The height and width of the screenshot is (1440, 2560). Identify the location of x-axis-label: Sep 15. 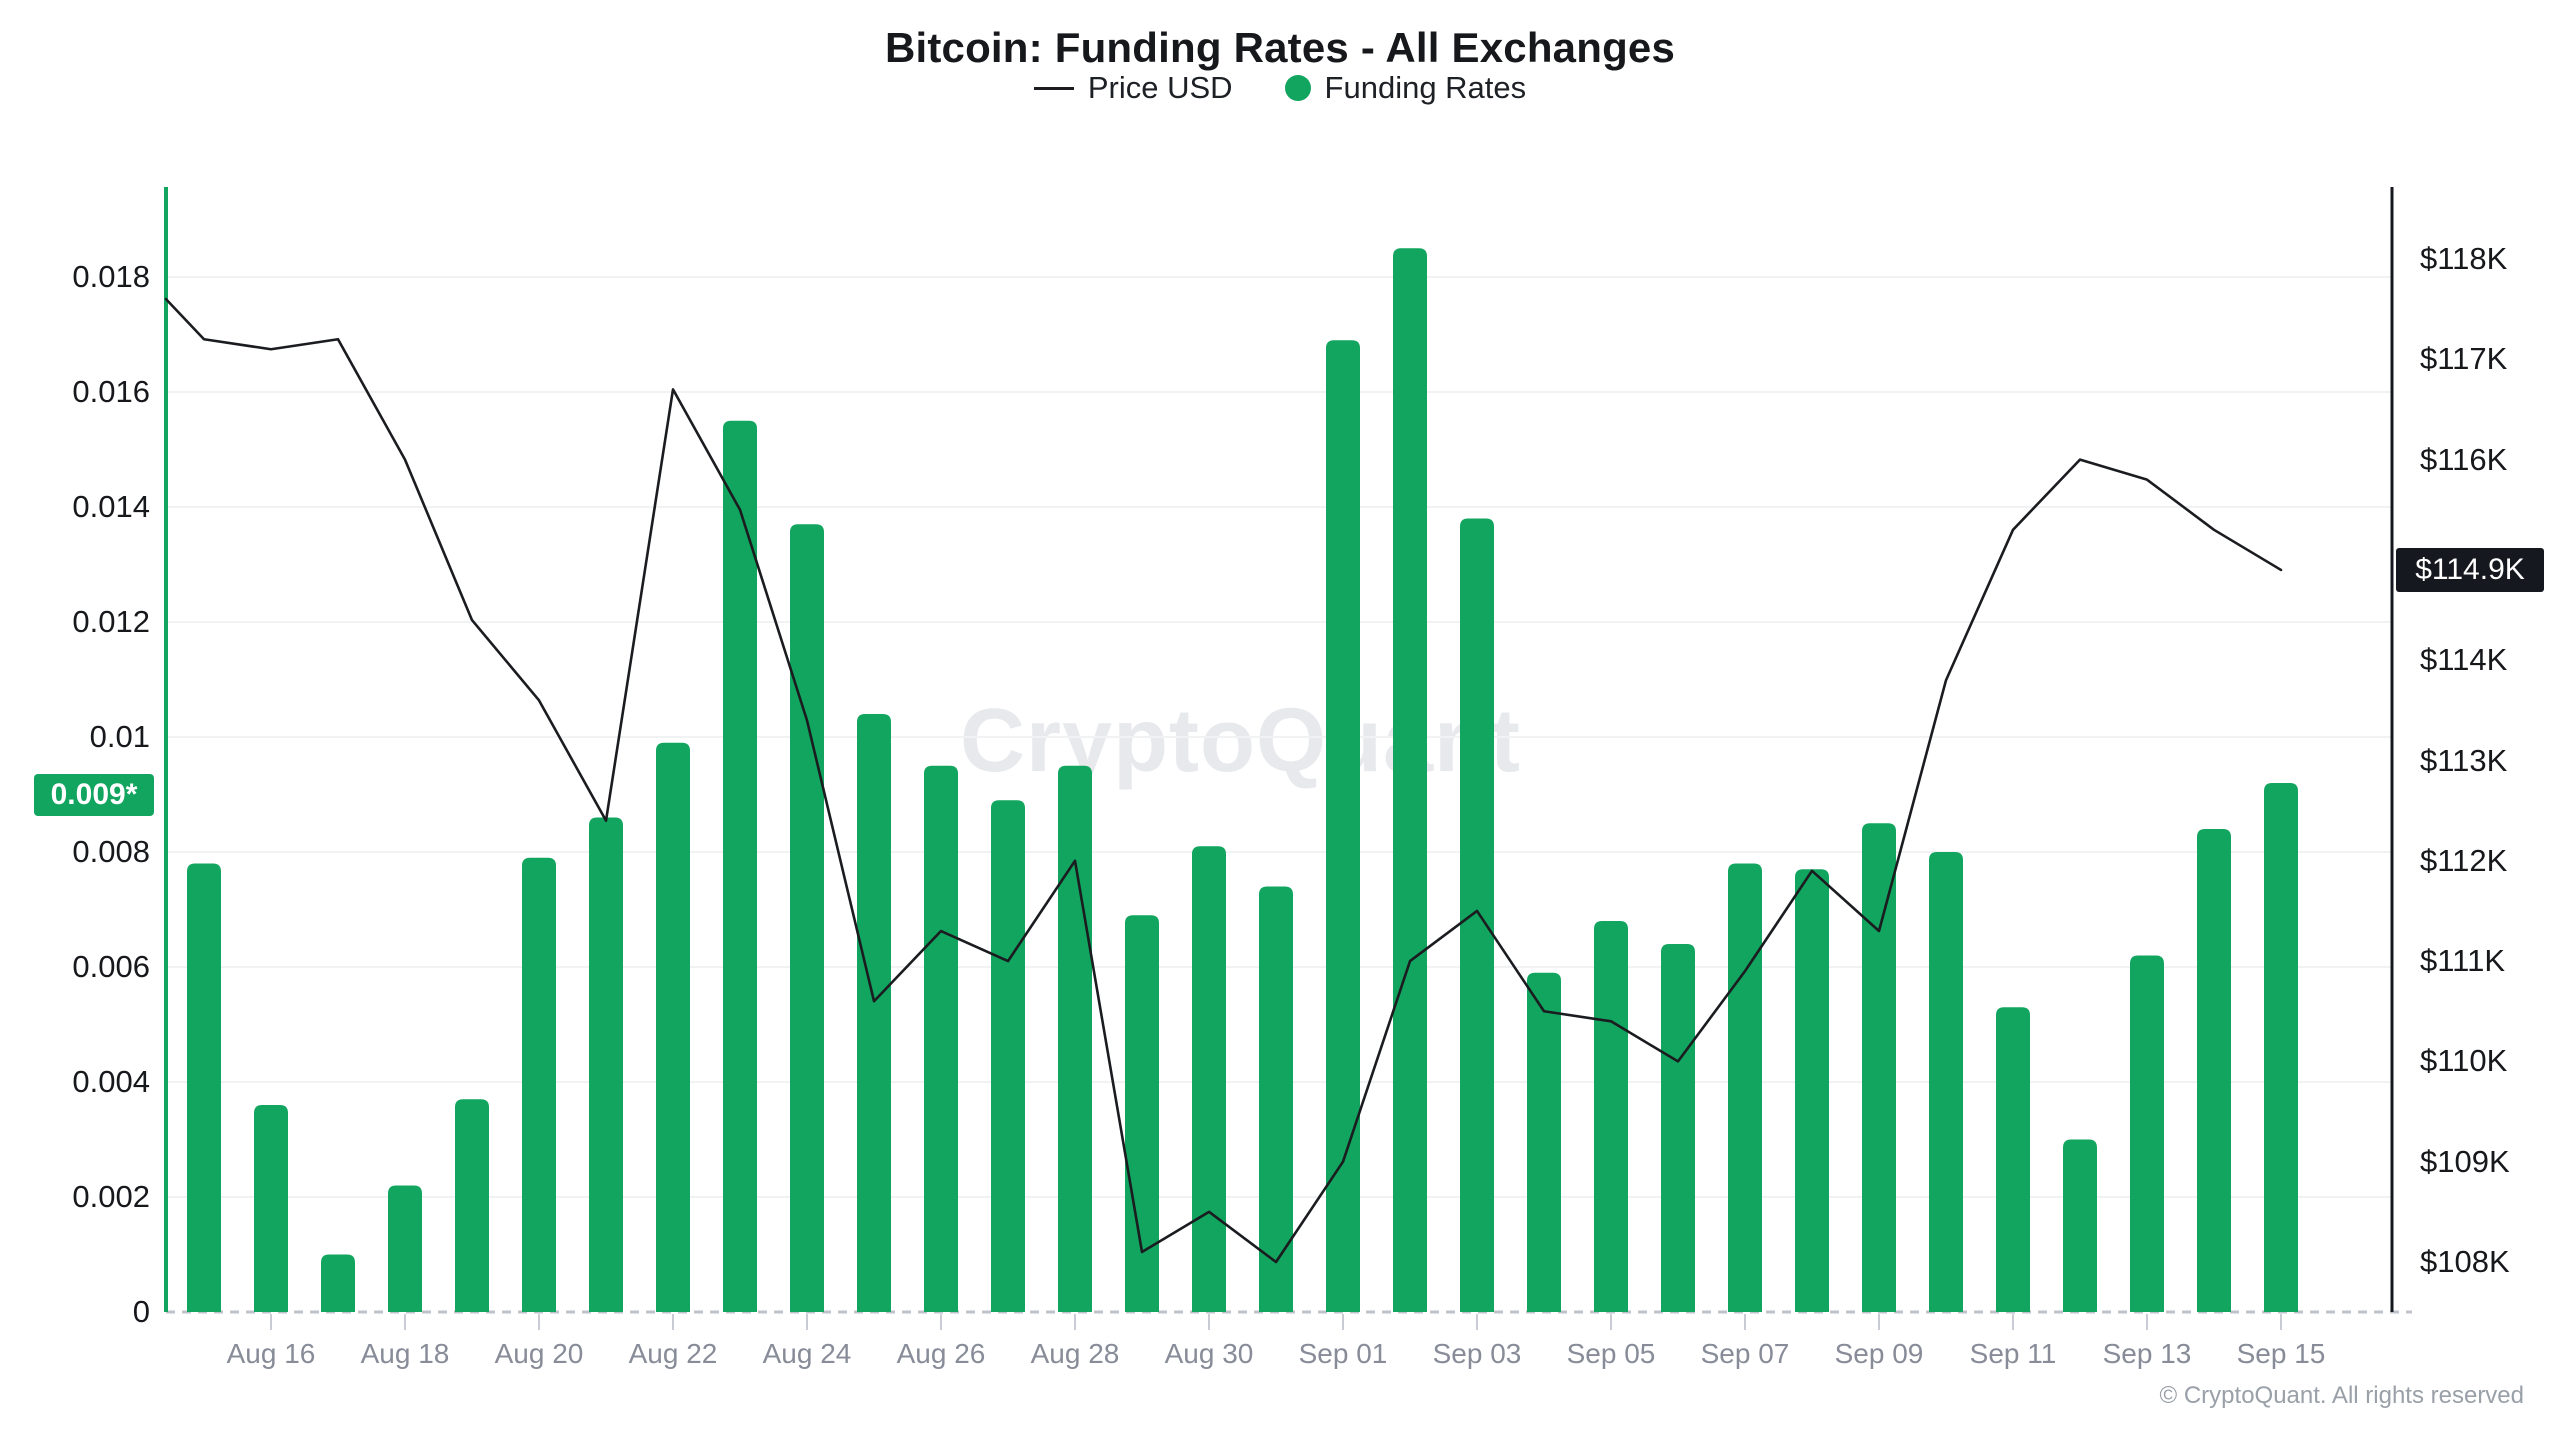
(2281, 1353).